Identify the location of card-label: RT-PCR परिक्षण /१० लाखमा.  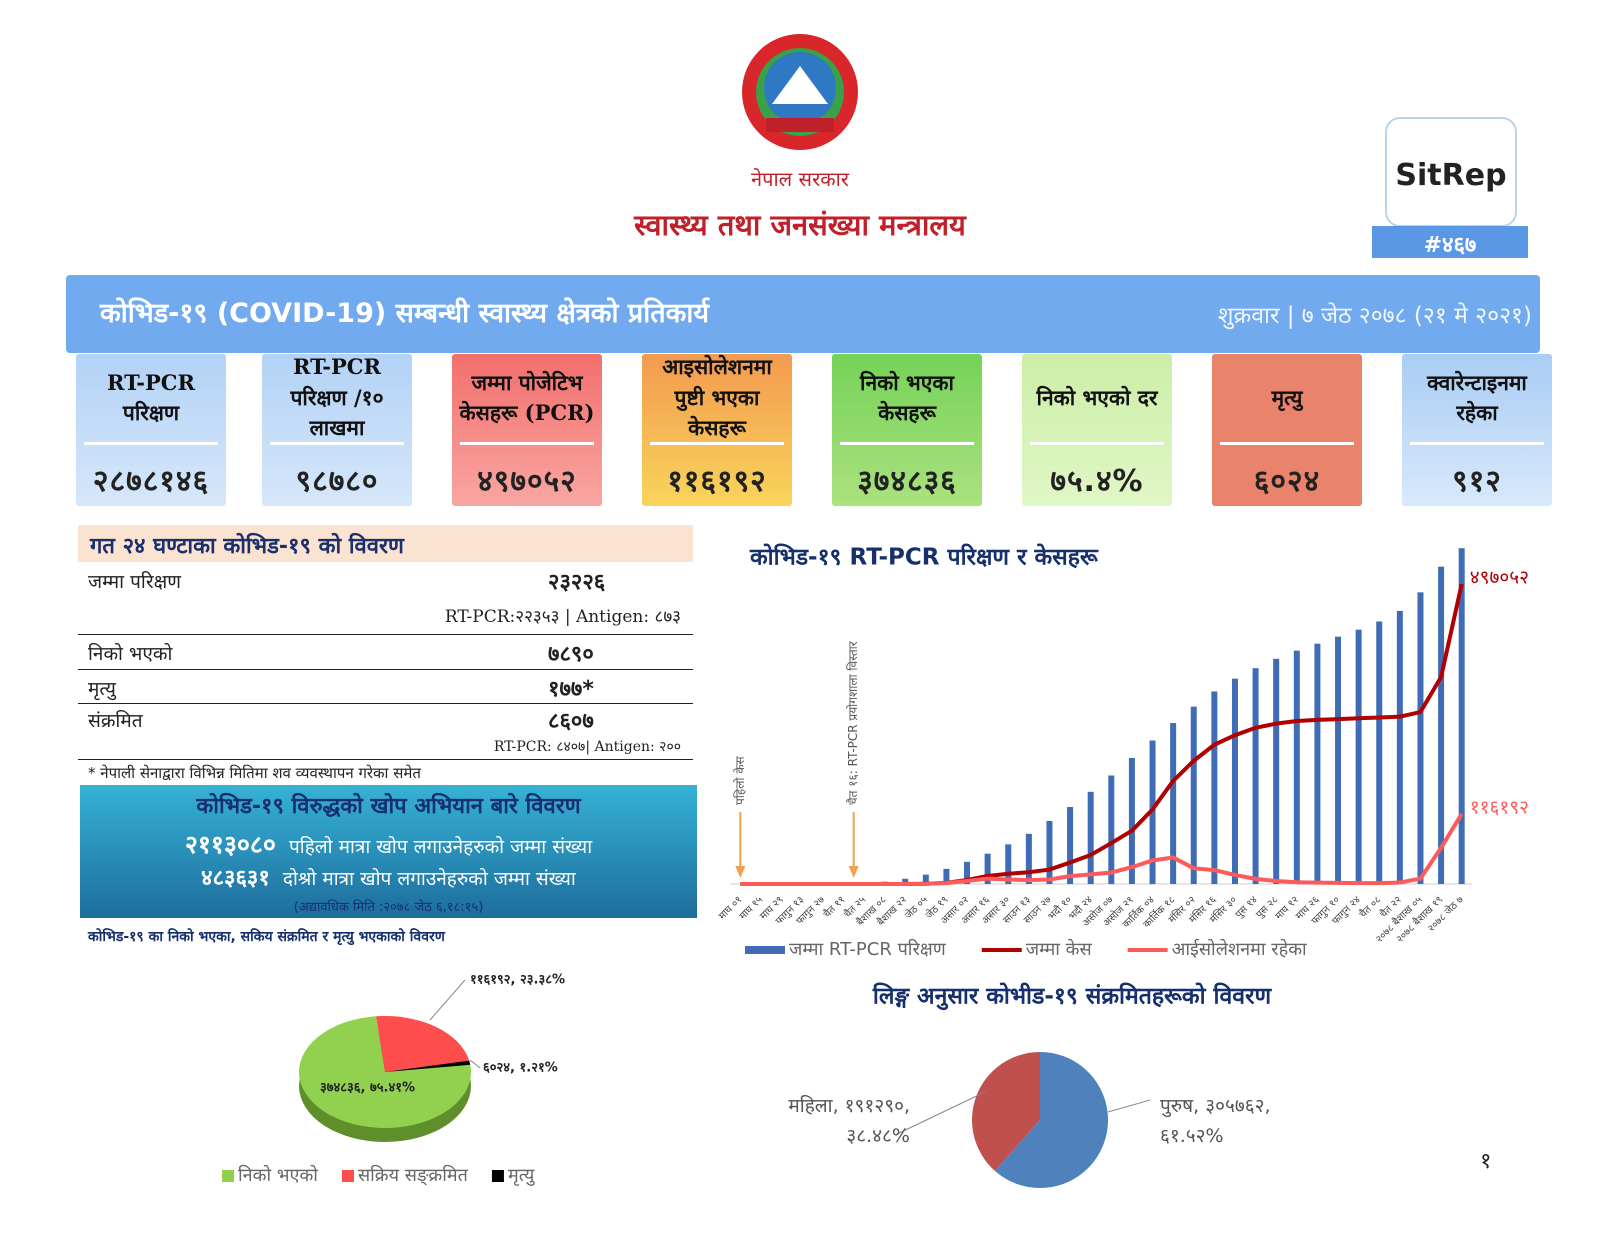
(337, 397).